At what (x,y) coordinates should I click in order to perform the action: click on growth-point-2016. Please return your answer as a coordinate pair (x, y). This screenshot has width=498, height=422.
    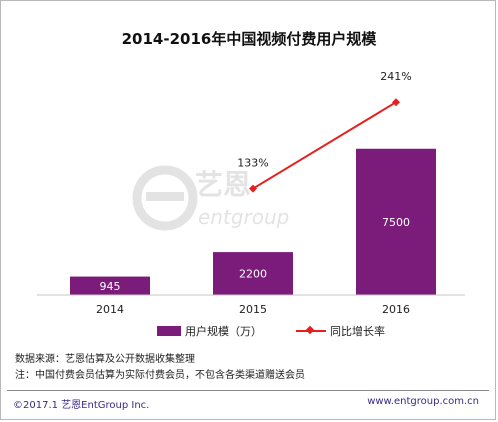
    Looking at the image, I should click on (396, 102).